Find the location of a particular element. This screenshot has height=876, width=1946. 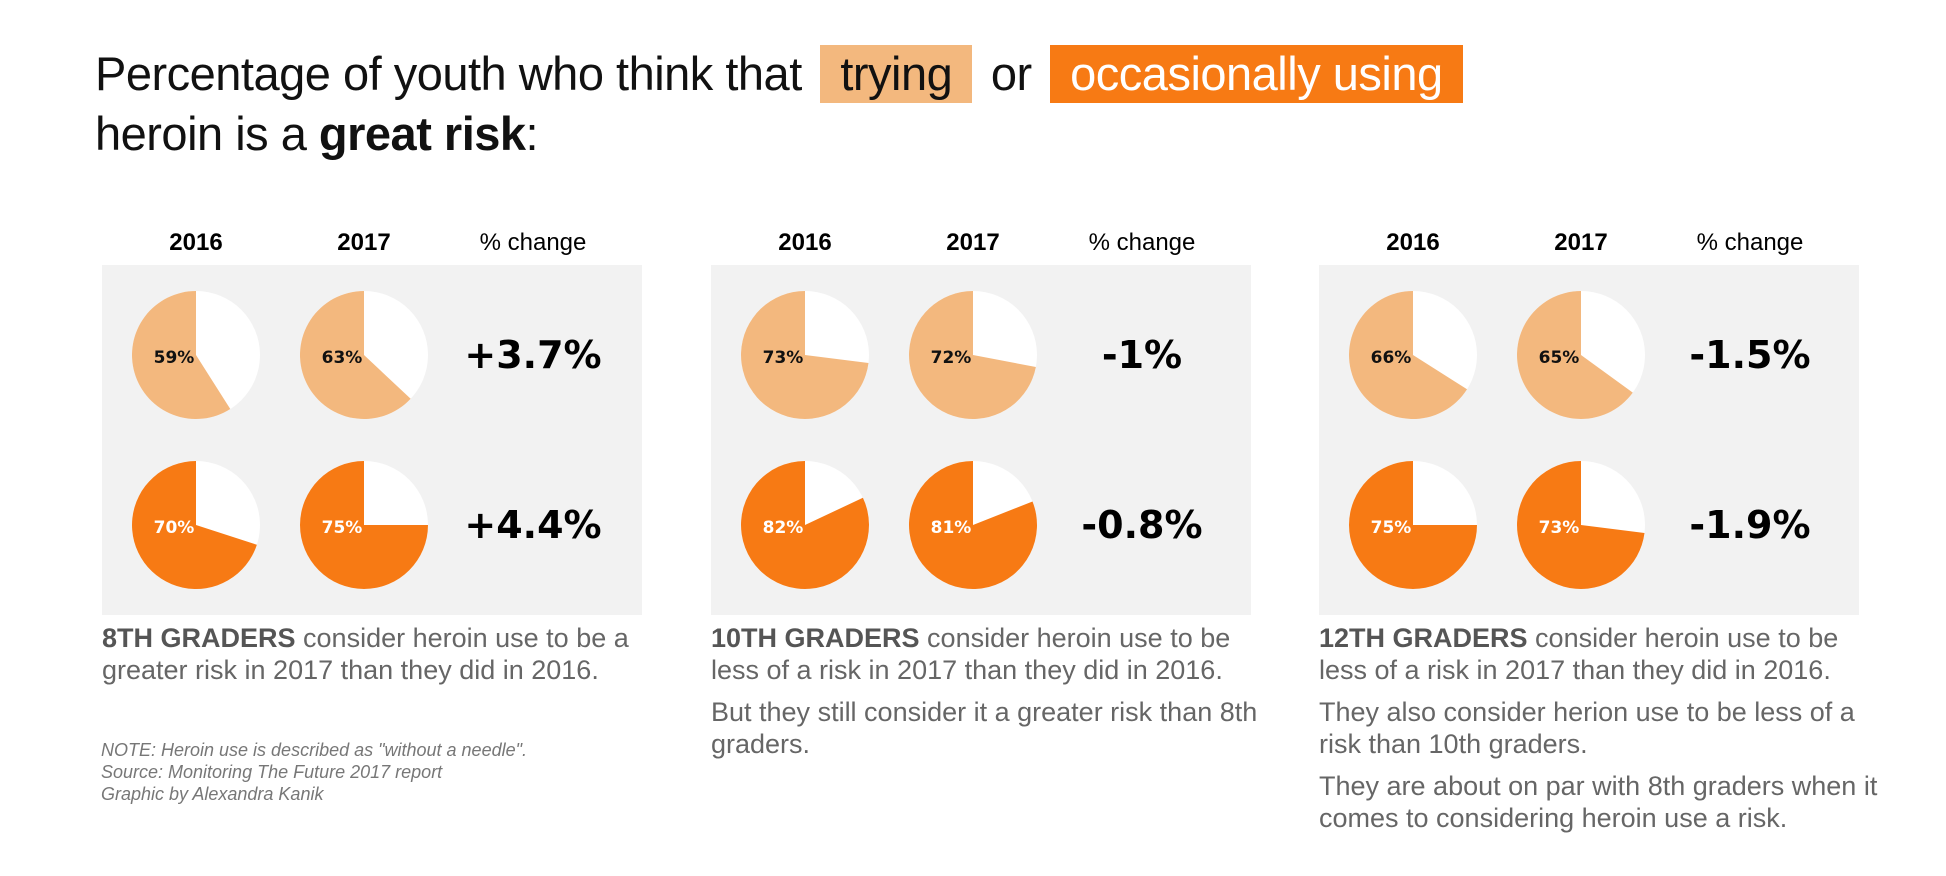

pie-panel-10th: 73% 72% -1% 82% 81% -0.8% is located at coordinates (981, 440).